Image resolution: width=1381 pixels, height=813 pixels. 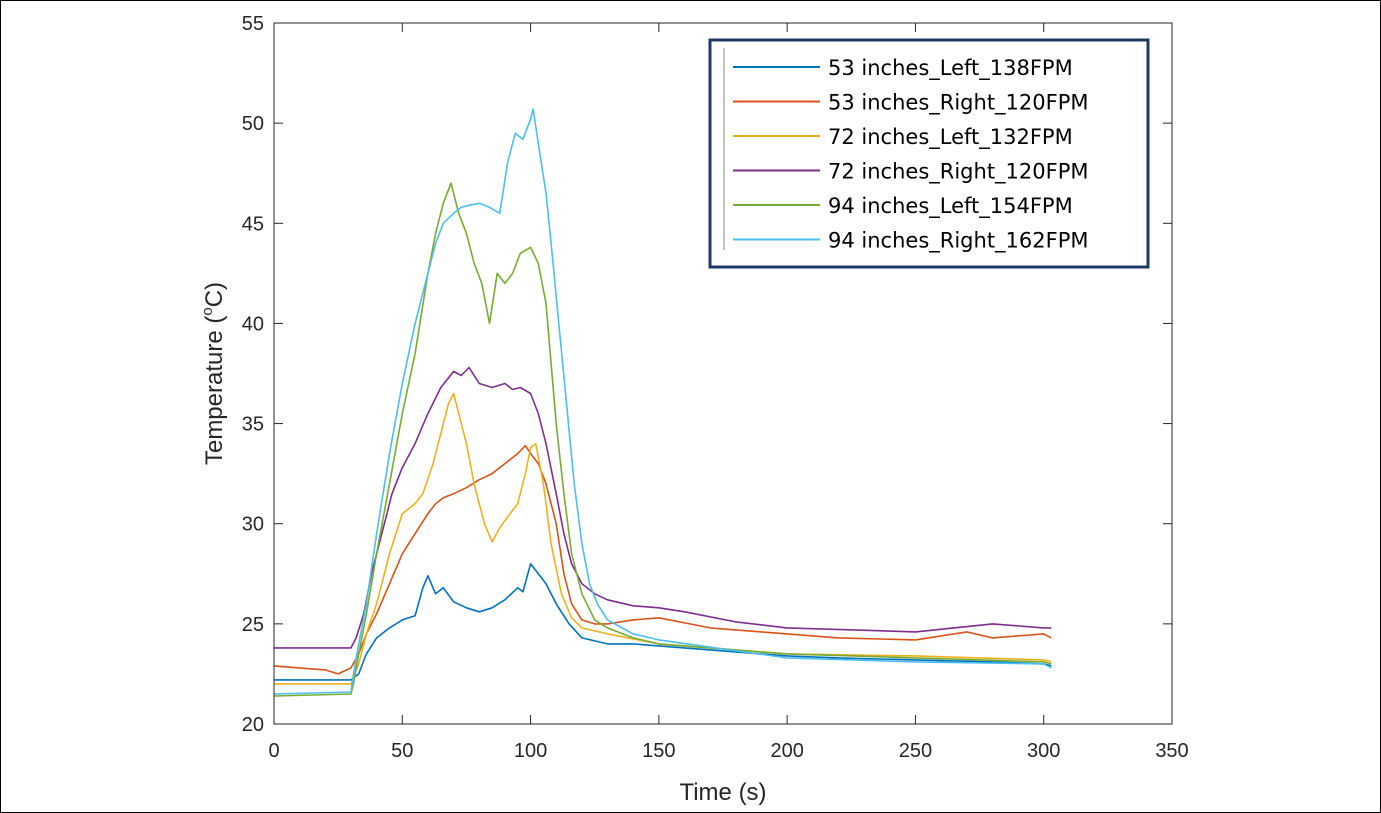 I want to click on legend-label-6: 94 inches_Right_162FPM, so click(x=958, y=241).